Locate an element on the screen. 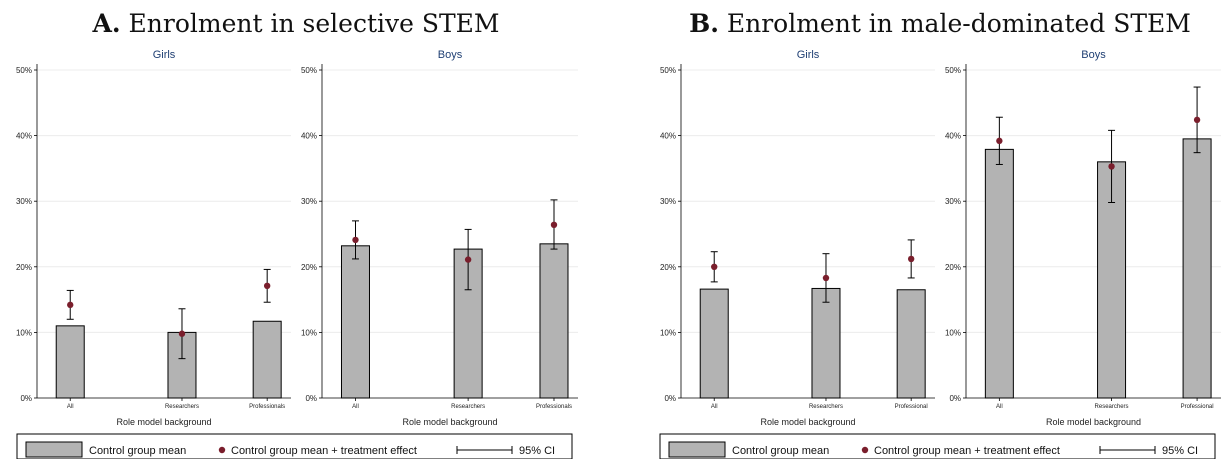 Image resolution: width=1221 pixels, height=459 pixels. panel-b-title-text: Enrolment in male-dominated STEM is located at coordinates (955, 23).